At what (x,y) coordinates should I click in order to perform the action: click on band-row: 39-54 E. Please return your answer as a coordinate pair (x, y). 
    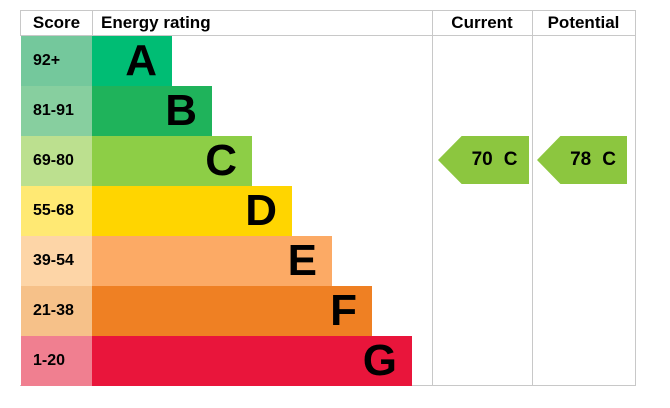
    Looking at the image, I should click on (328, 261).